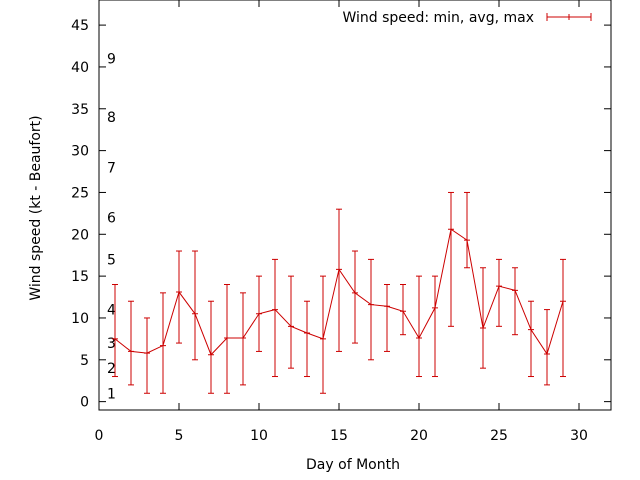  What do you see at coordinates (99, 436) in the screenshot?
I see `x-tick-label: 0` at bounding box center [99, 436].